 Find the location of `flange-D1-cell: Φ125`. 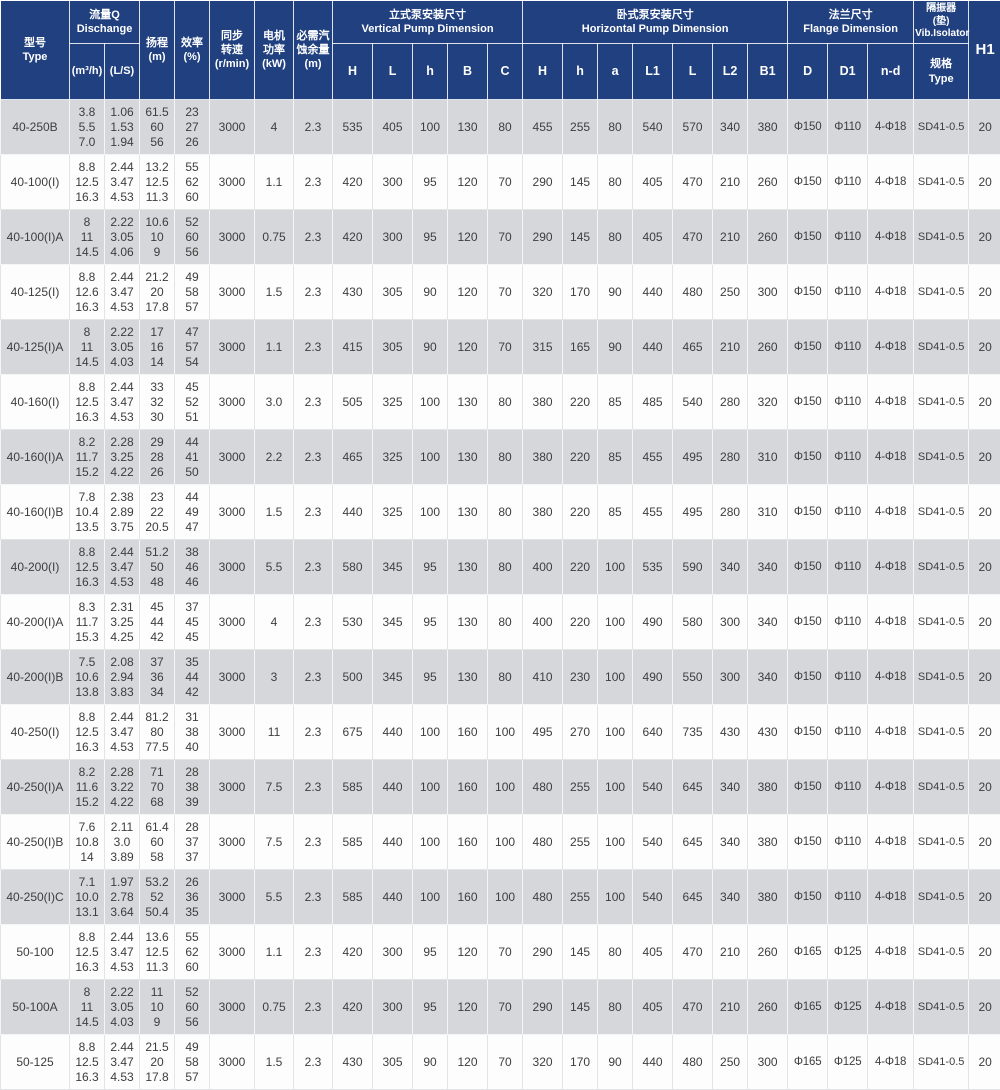

flange-D1-cell: Φ125 is located at coordinates (848, 1007).